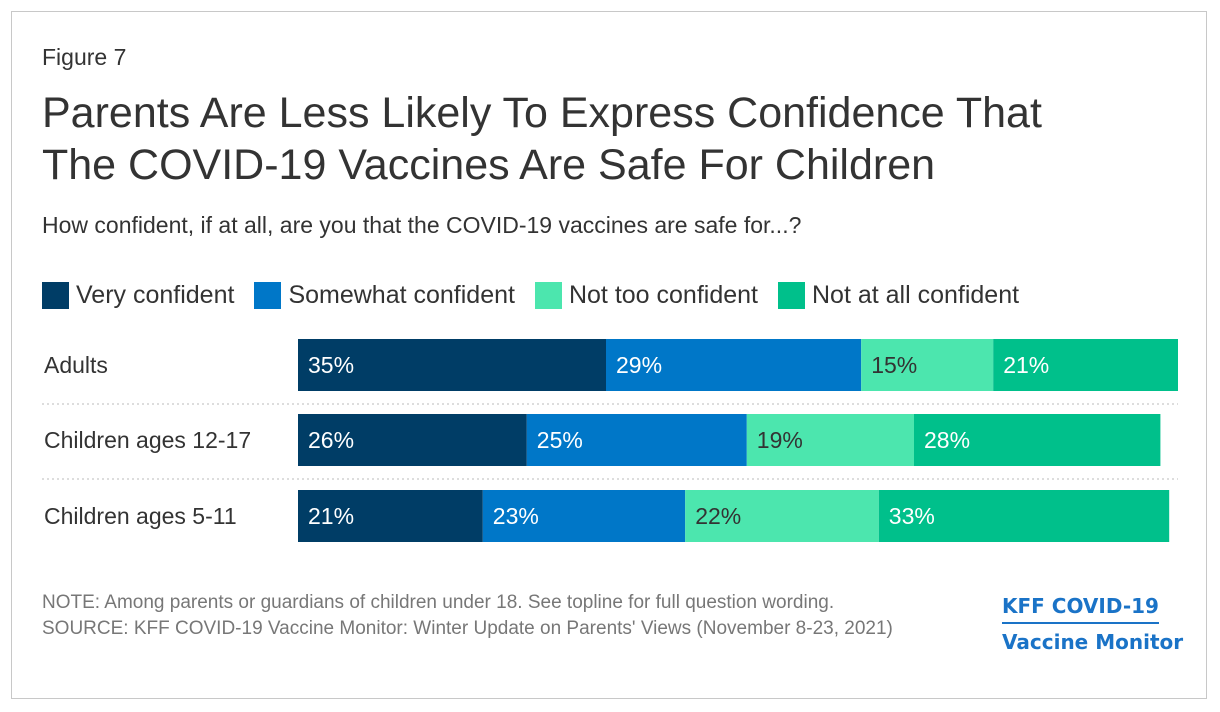 The image size is (1220, 712). I want to click on data-label-not-too-confident-children-ages-12-17: 19%, so click(780, 440).